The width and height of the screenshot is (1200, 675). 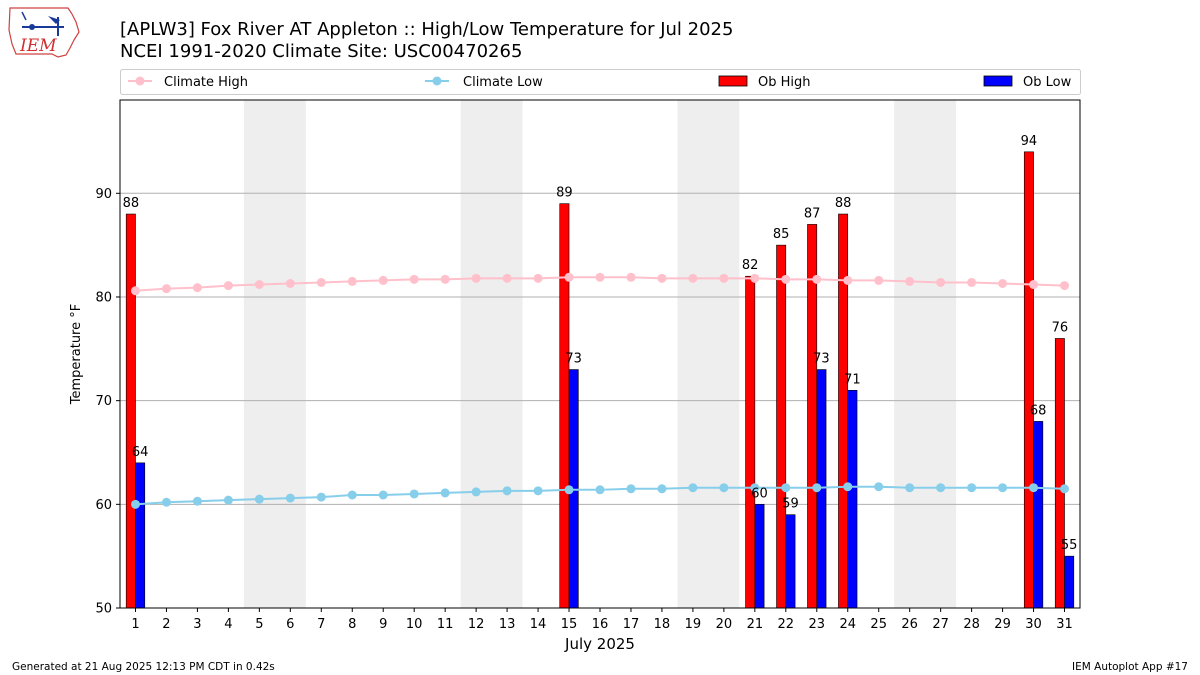 What do you see at coordinates (1060, 327) in the screenshot?
I see `label-ob-high-31: 76` at bounding box center [1060, 327].